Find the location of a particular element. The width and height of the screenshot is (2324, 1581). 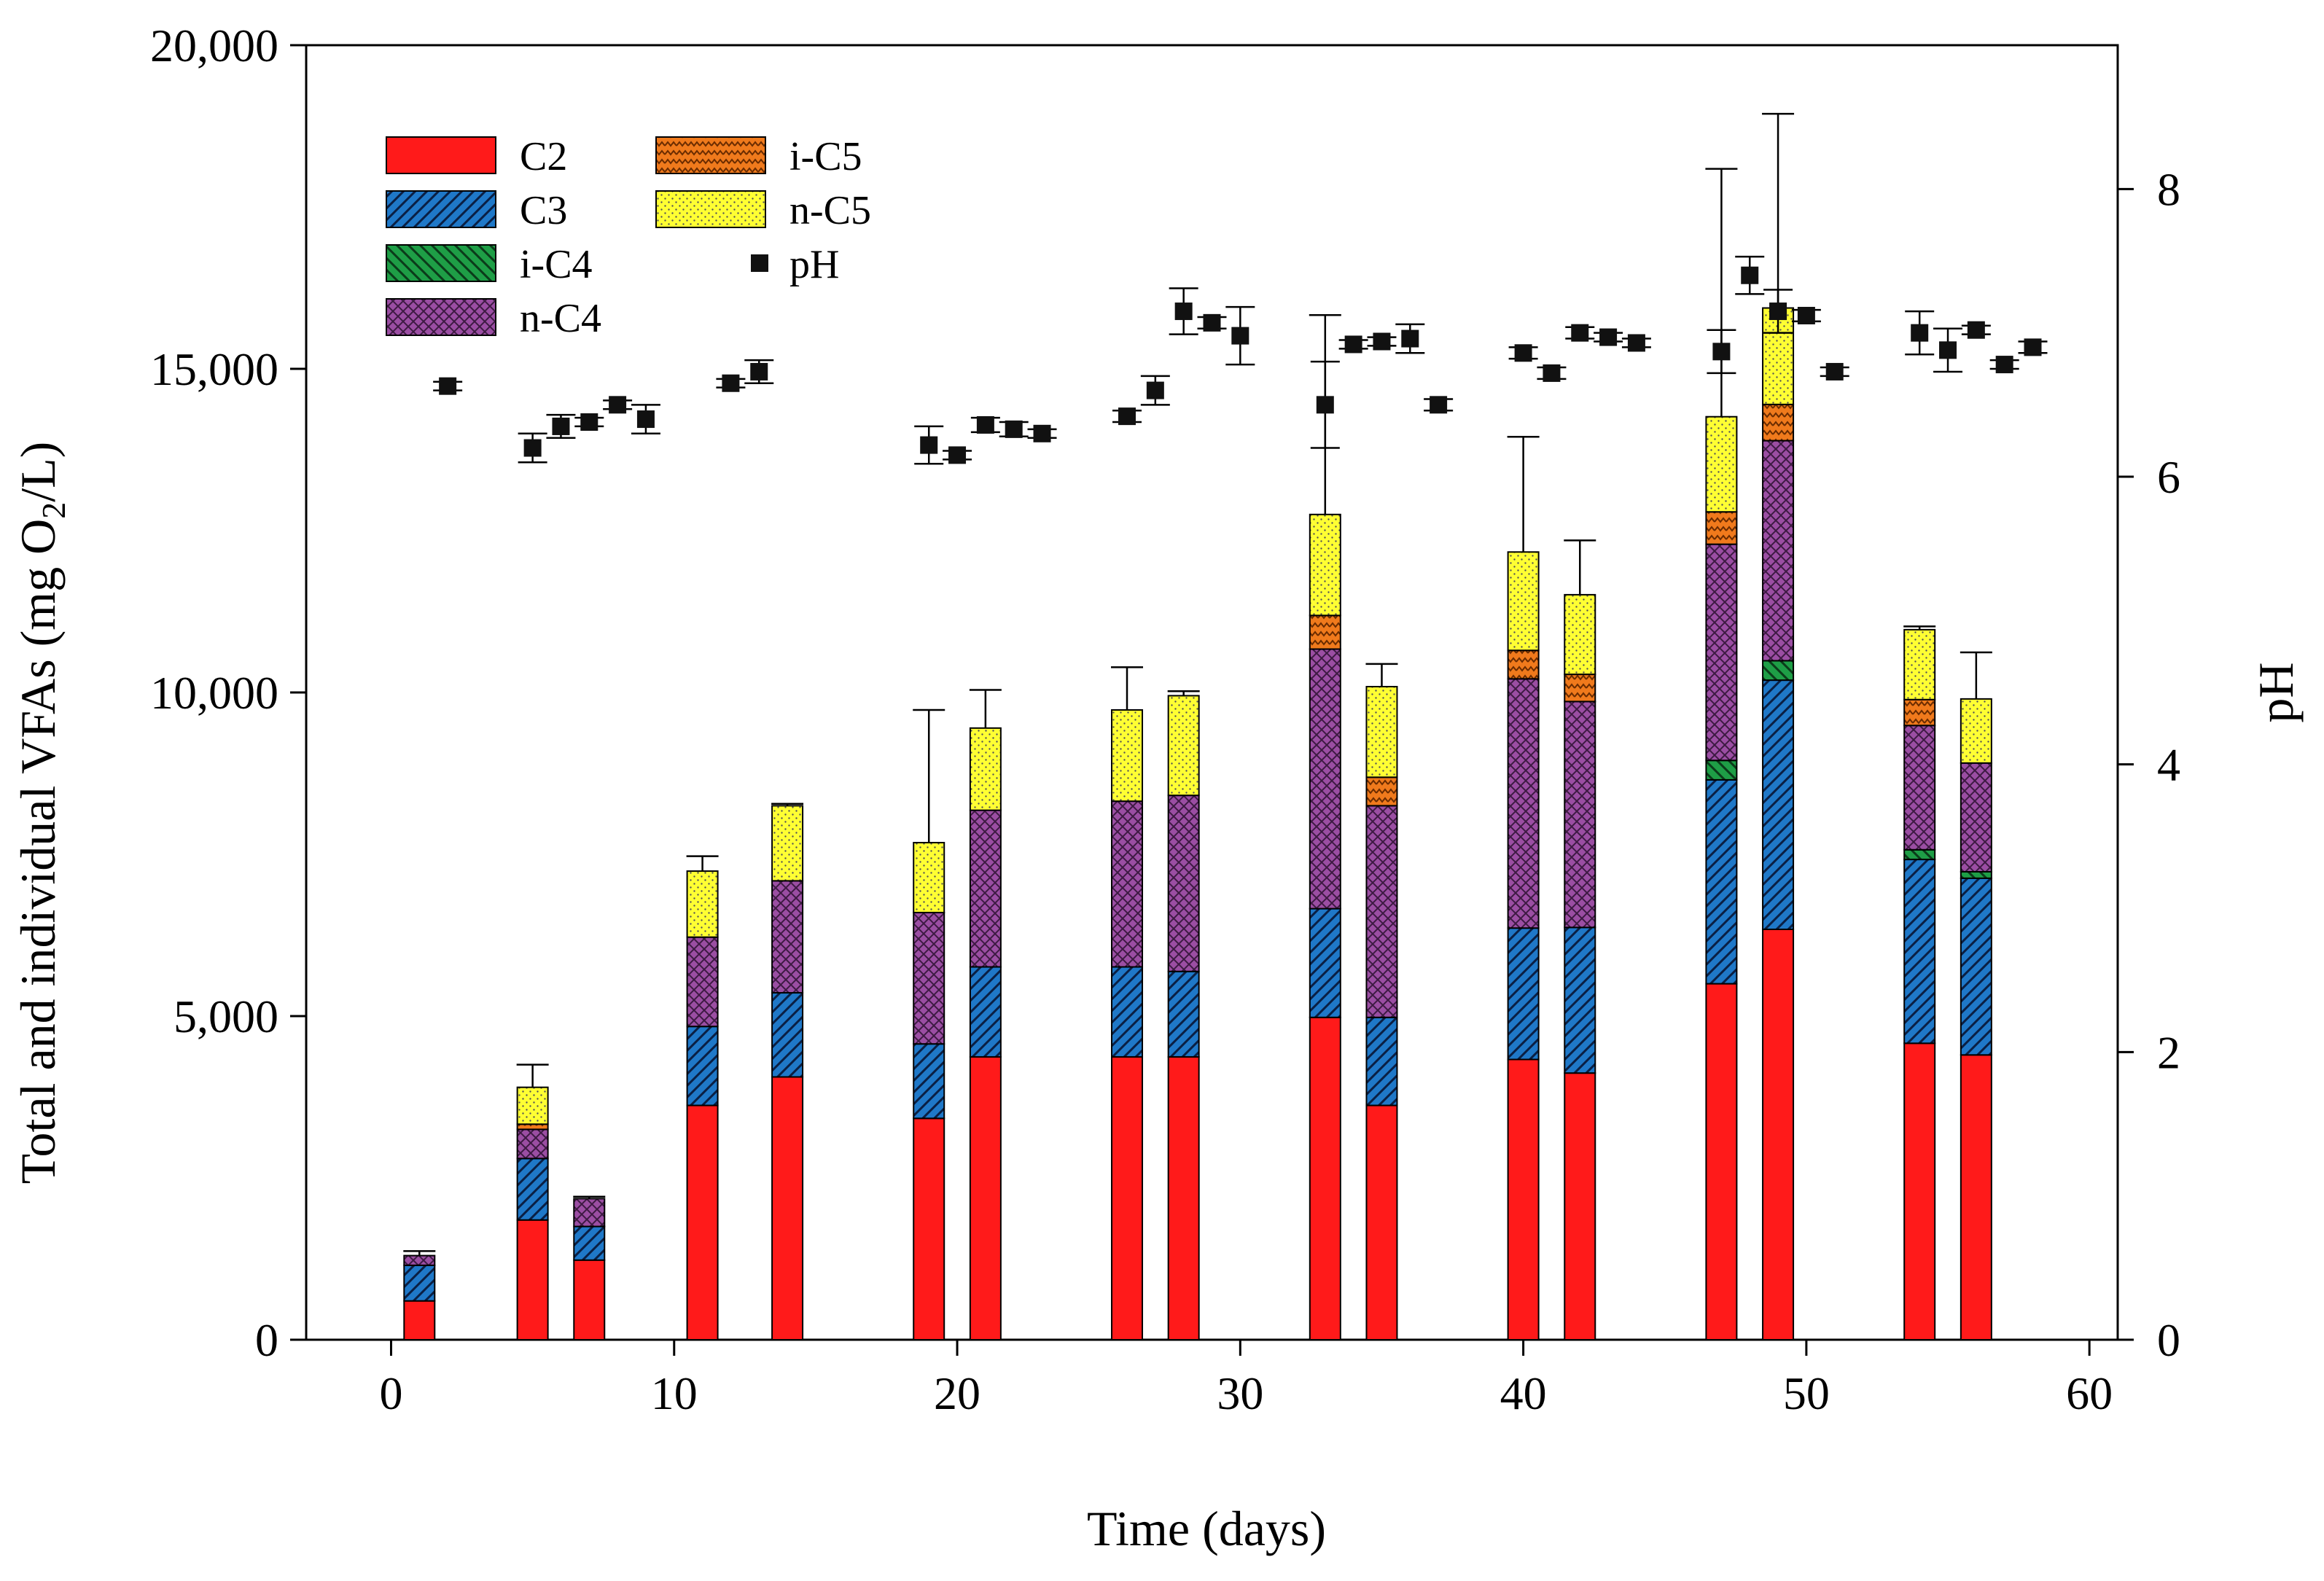

y-axis-title-sub: 2 is located at coordinates (53, 510).